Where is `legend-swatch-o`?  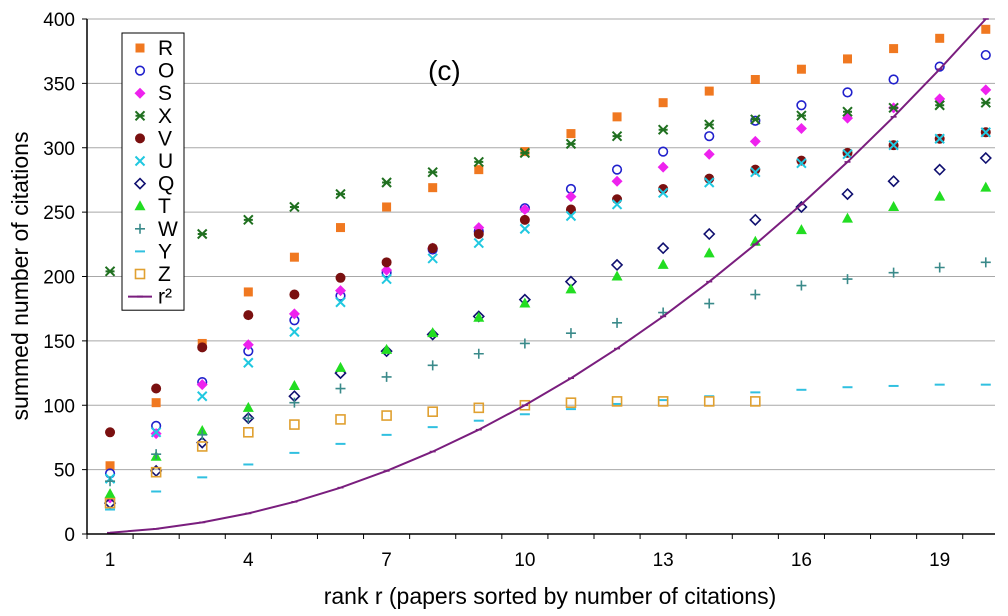
legend-swatch-o is located at coordinates (140, 70).